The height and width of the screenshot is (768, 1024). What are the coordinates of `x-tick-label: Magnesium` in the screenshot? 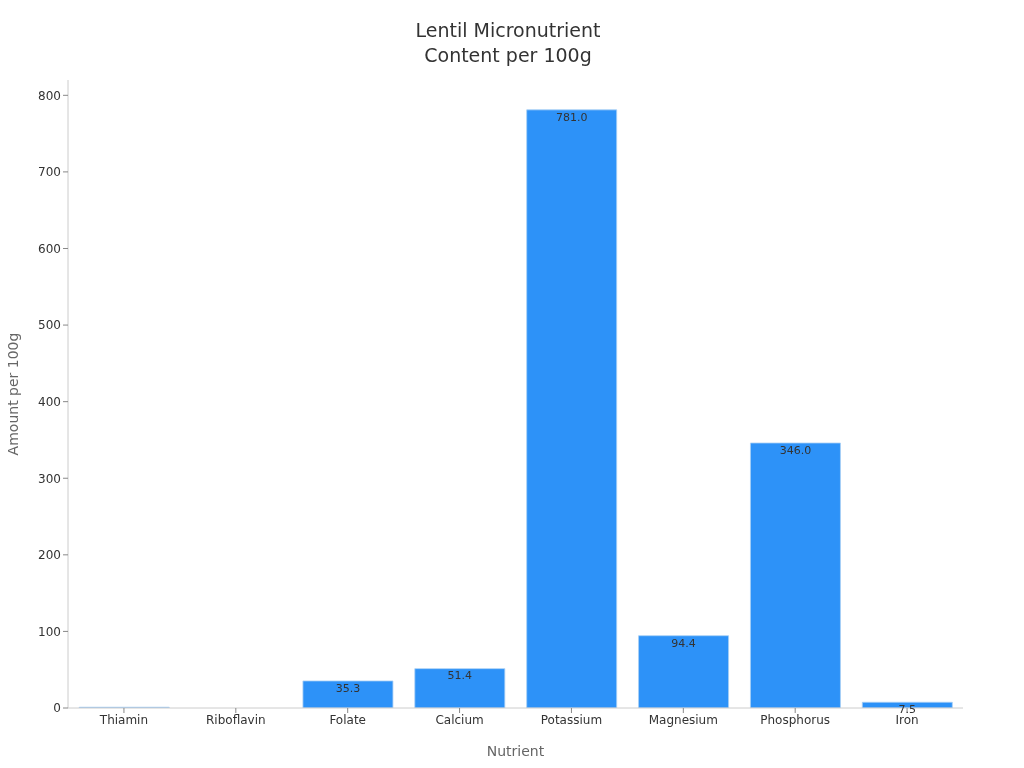 It's located at (683, 719).